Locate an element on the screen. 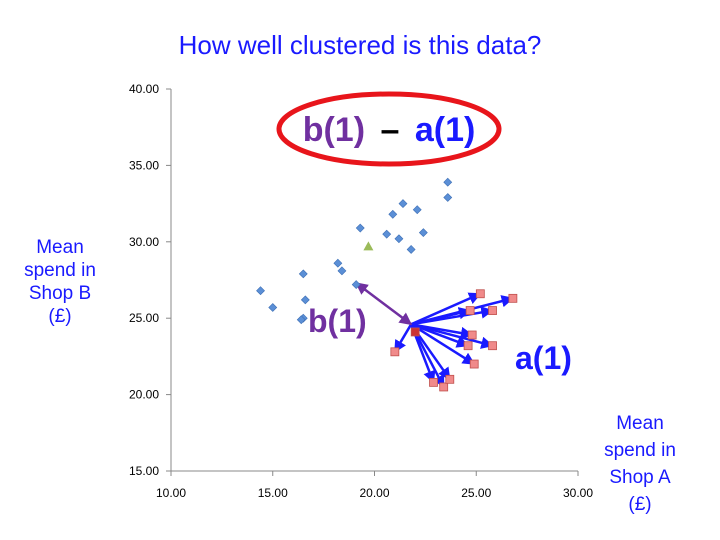  x-tick-label: 15.00 is located at coordinates (273, 493).